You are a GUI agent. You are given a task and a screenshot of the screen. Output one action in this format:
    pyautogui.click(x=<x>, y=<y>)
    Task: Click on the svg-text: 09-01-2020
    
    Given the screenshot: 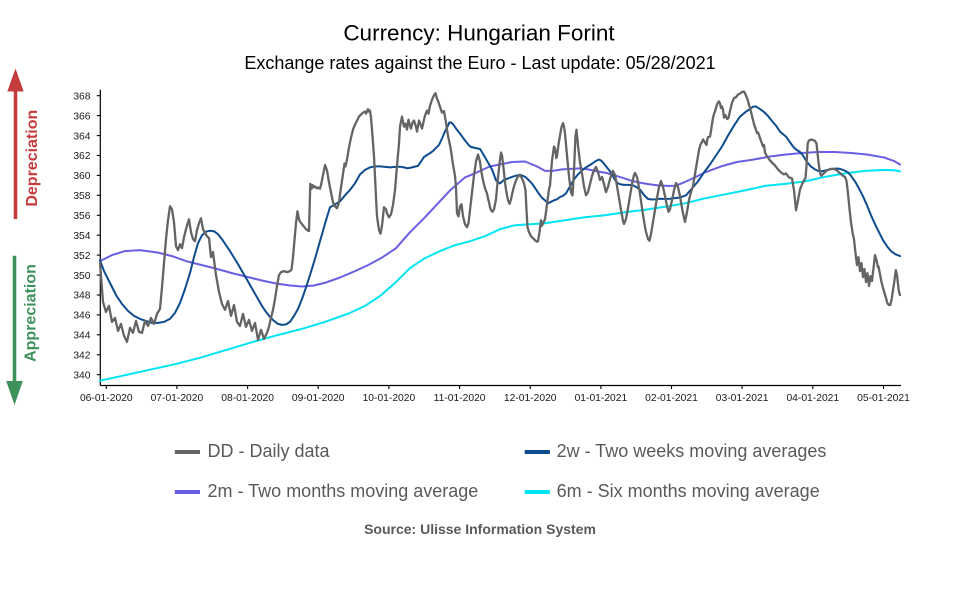 What is the action you would take?
    pyautogui.click(x=318, y=398)
    